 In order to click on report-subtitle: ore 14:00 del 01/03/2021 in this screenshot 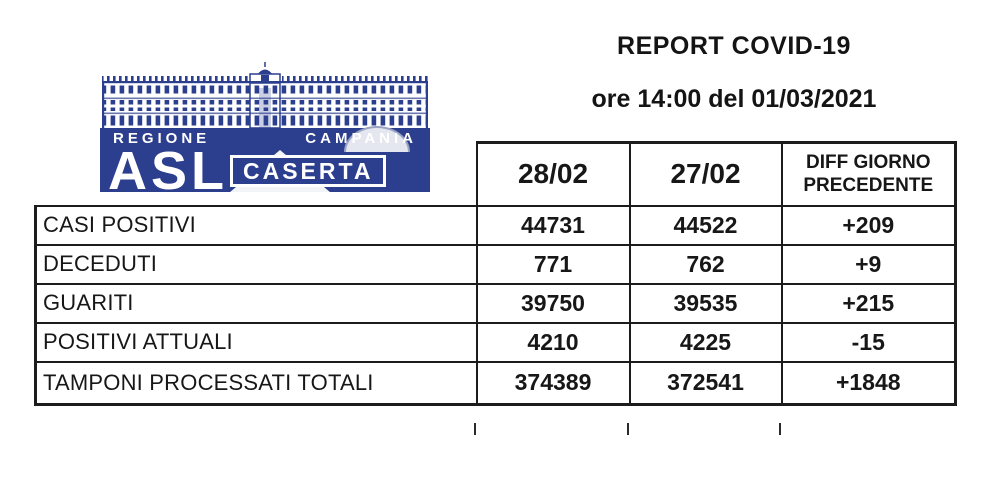, I will do `click(734, 99)`.